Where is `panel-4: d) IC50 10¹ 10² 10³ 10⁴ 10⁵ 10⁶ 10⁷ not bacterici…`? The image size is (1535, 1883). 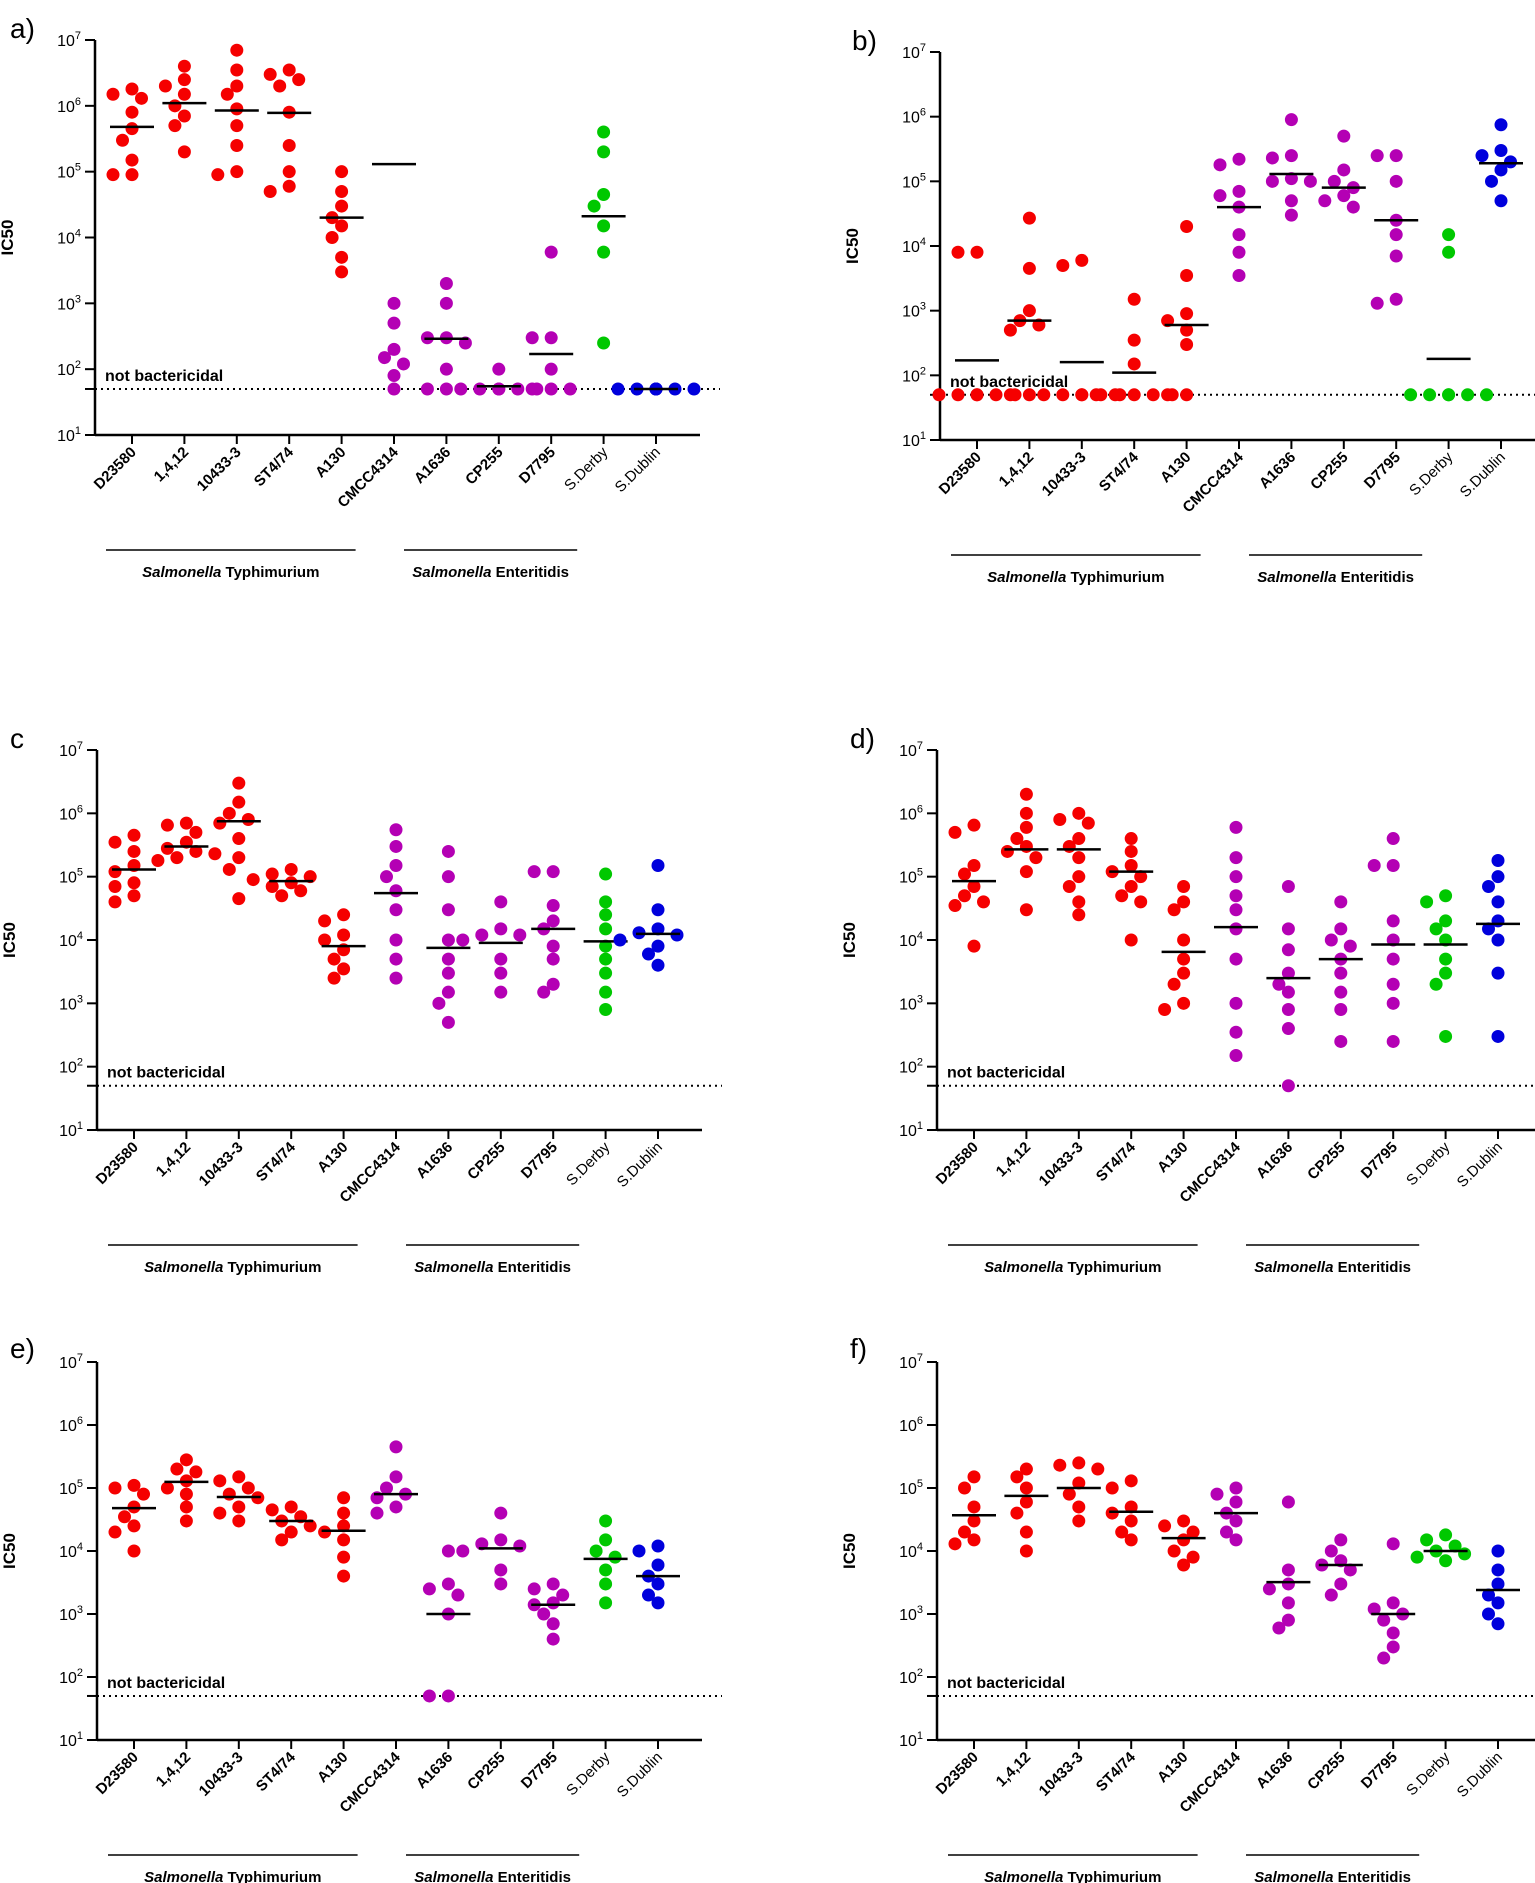
panel-4: d) IC50 10¹ 10² 10³ 10⁴ 10⁵ 10⁶ 10⁷ not bacterici… is located at coordinates (1187, 999).